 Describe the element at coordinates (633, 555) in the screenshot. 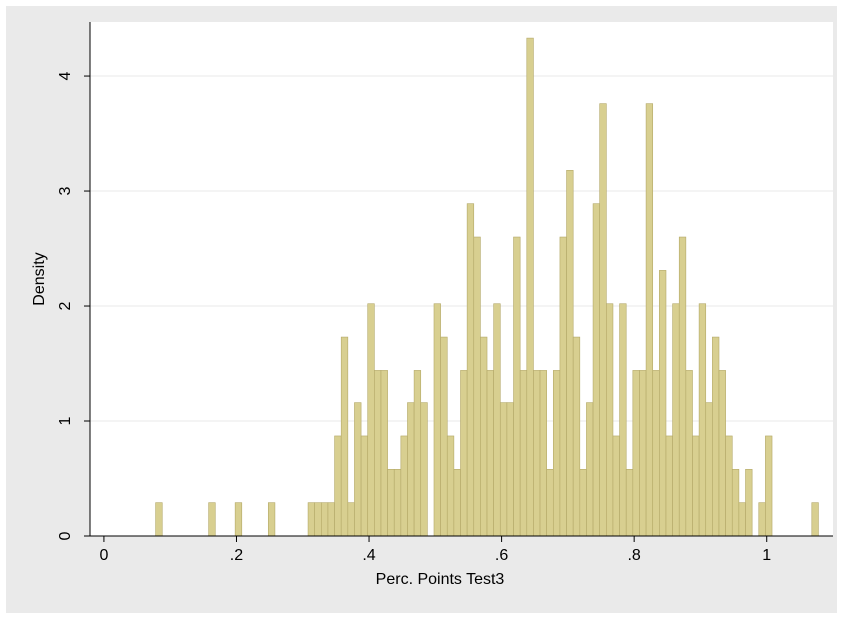

I see `x-tick-label: .8` at that location.